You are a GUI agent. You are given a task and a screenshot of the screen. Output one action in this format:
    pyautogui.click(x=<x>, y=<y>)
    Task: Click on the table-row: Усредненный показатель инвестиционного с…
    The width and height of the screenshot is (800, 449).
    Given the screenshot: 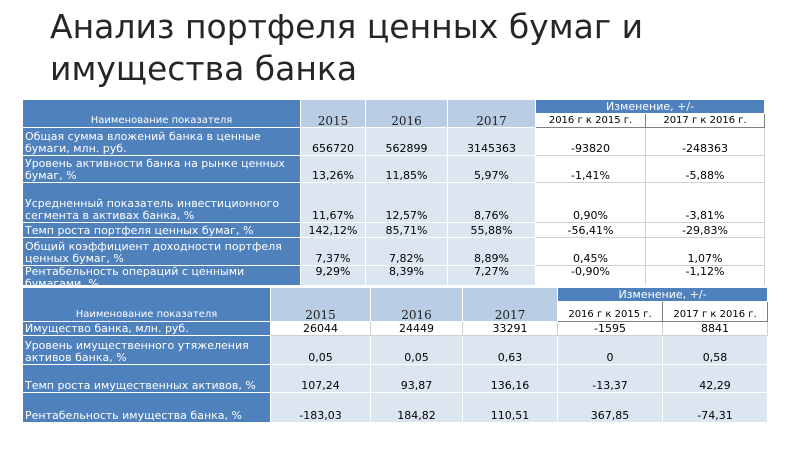 What is the action you would take?
    pyautogui.click(x=394, y=202)
    